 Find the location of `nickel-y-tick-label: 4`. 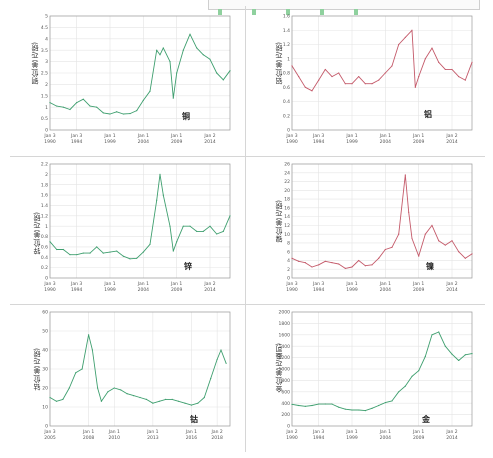

nickel-y-tick-label: 4 is located at coordinates (288, 261).